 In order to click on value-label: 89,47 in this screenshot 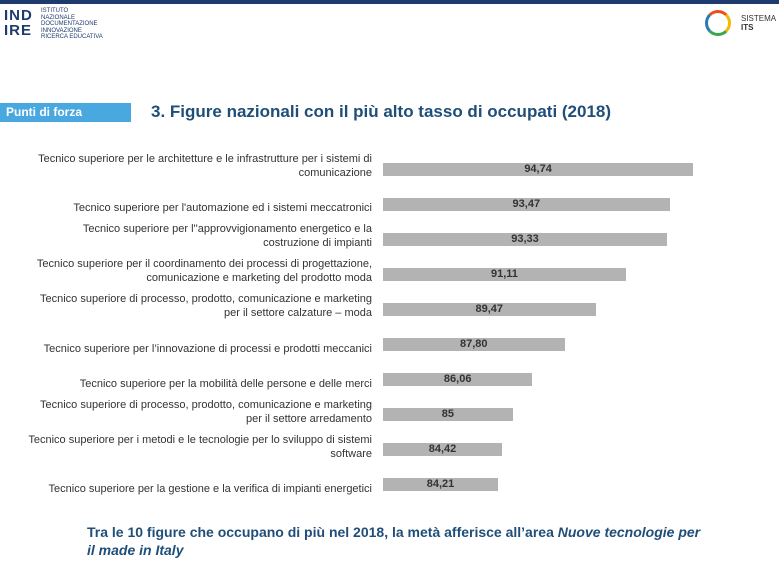, I will do `click(489, 308)`.